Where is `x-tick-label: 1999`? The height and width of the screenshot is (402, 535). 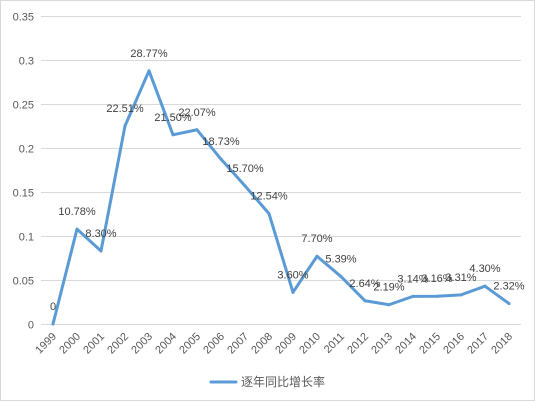
x-tick-label: 1999 is located at coordinates (46, 344).